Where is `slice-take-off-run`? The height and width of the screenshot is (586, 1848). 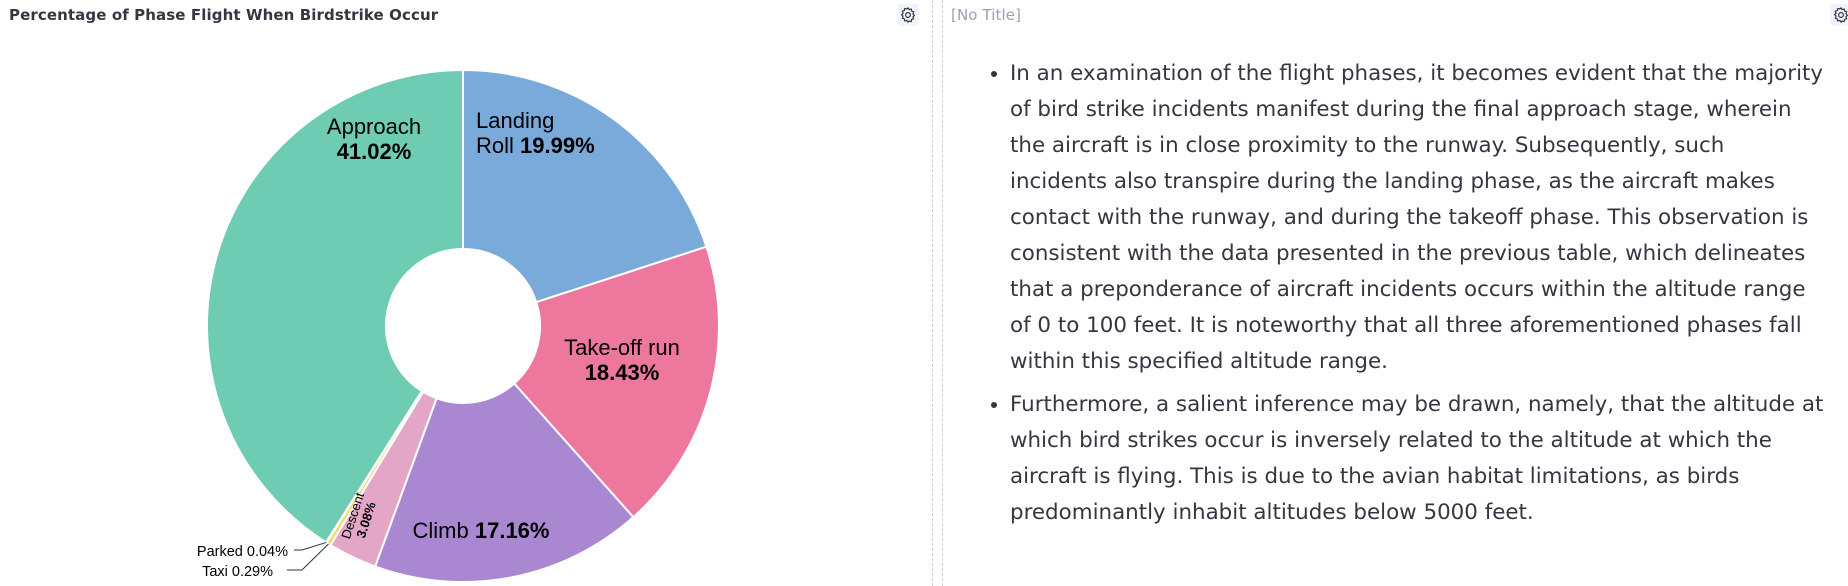
slice-take-off-run is located at coordinates (616, 382).